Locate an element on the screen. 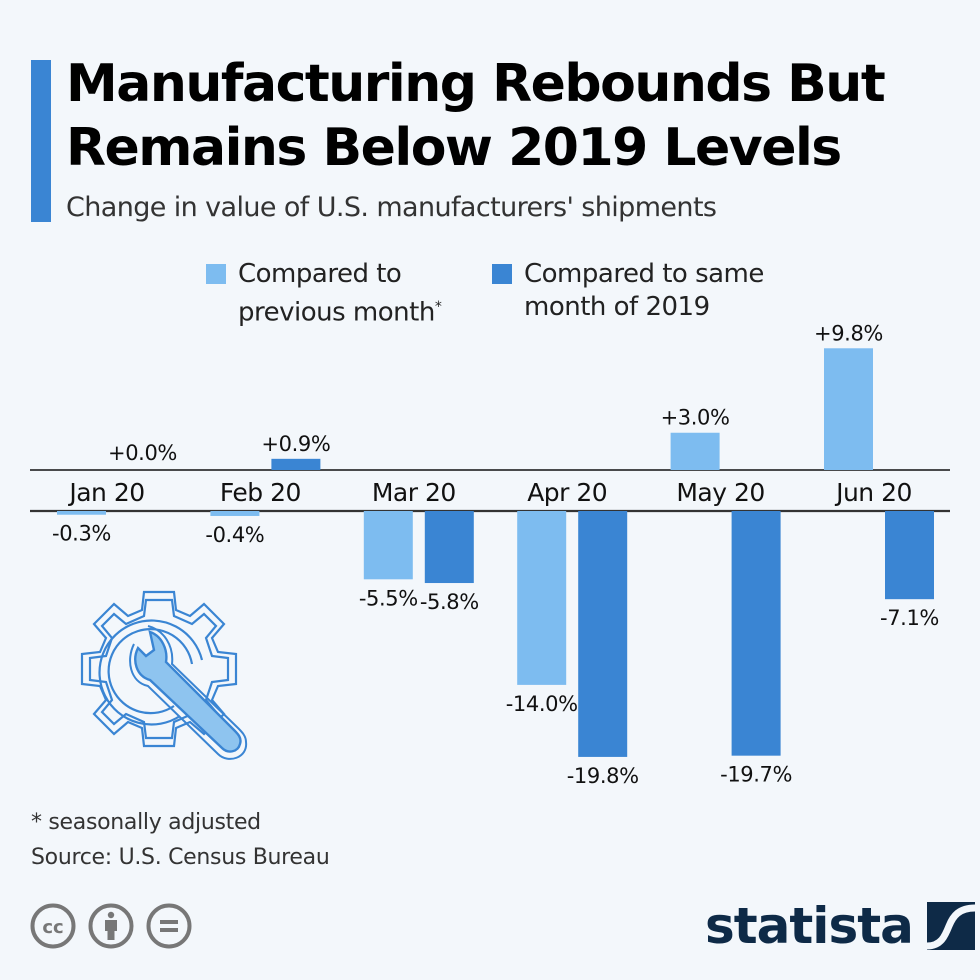 This screenshot has width=980, height=980. legend-item-previous-month: Compared to previous month* is located at coordinates (324, 294).